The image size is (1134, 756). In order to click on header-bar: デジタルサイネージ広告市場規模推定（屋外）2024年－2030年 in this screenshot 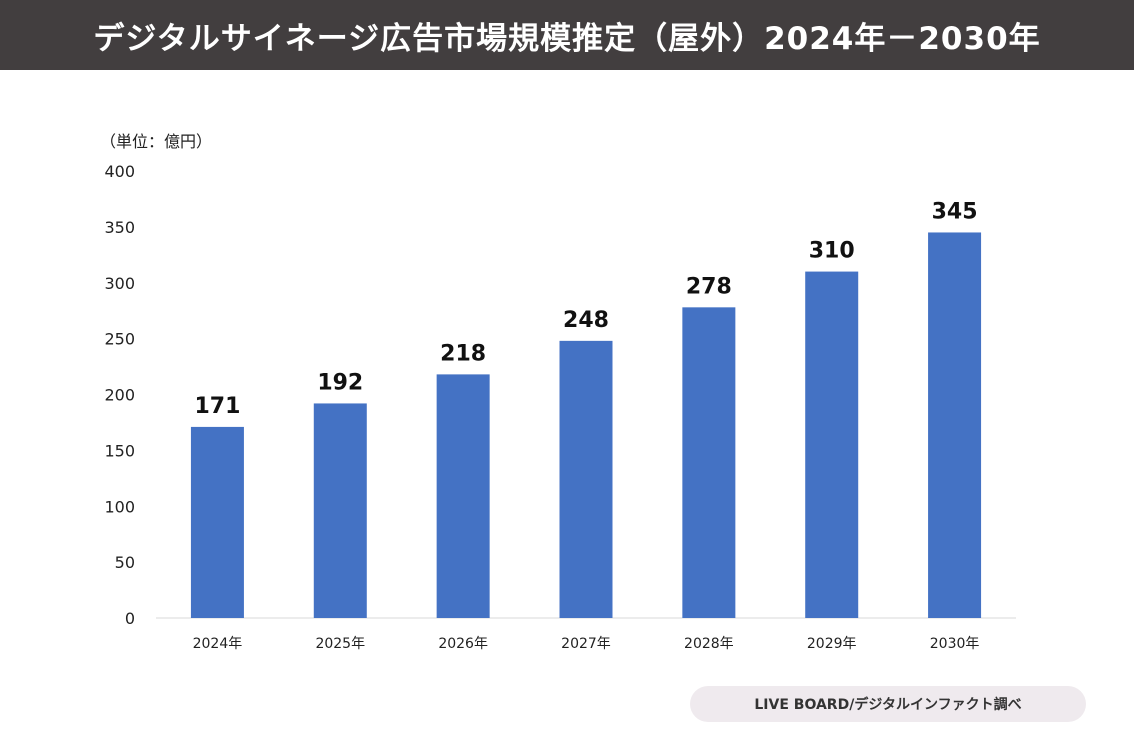, I will do `click(567, 35)`.